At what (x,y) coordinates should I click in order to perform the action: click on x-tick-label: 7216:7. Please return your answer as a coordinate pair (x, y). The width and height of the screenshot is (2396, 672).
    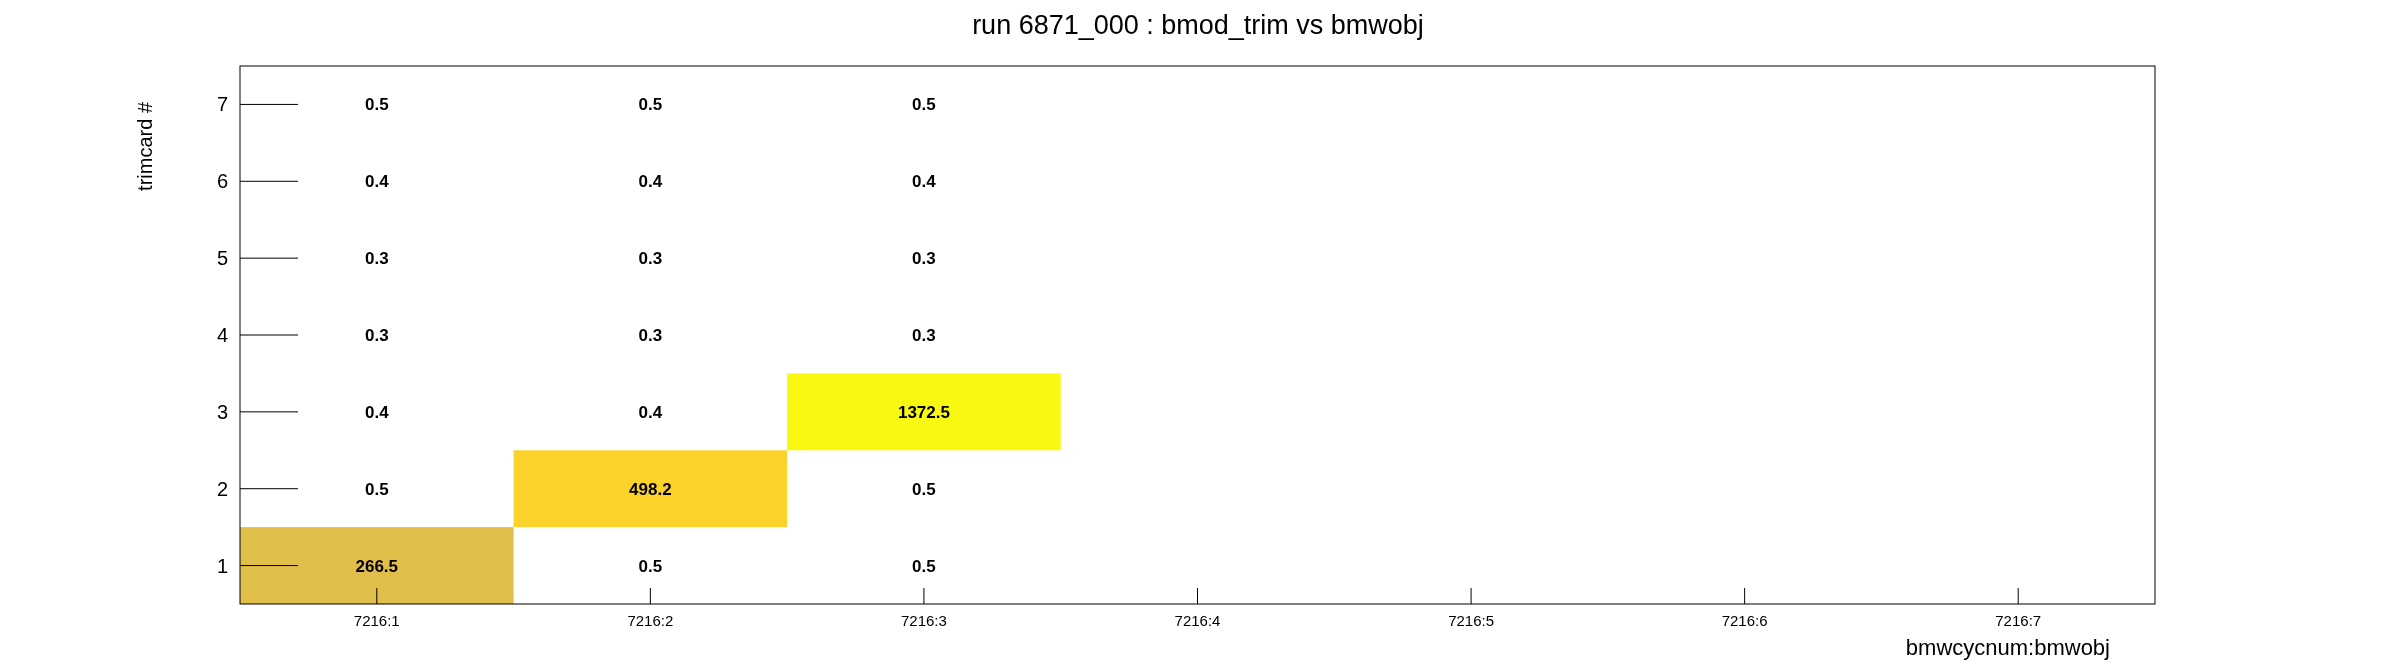
    Looking at the image, I should click on (2018, 620).